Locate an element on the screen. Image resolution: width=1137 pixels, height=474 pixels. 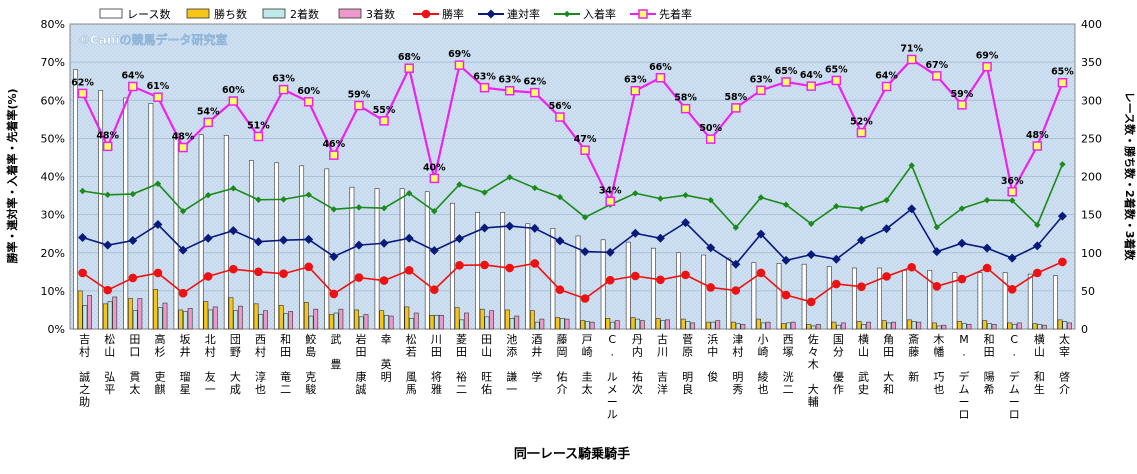
data-label: 51% is located at coordinates (258, 125).